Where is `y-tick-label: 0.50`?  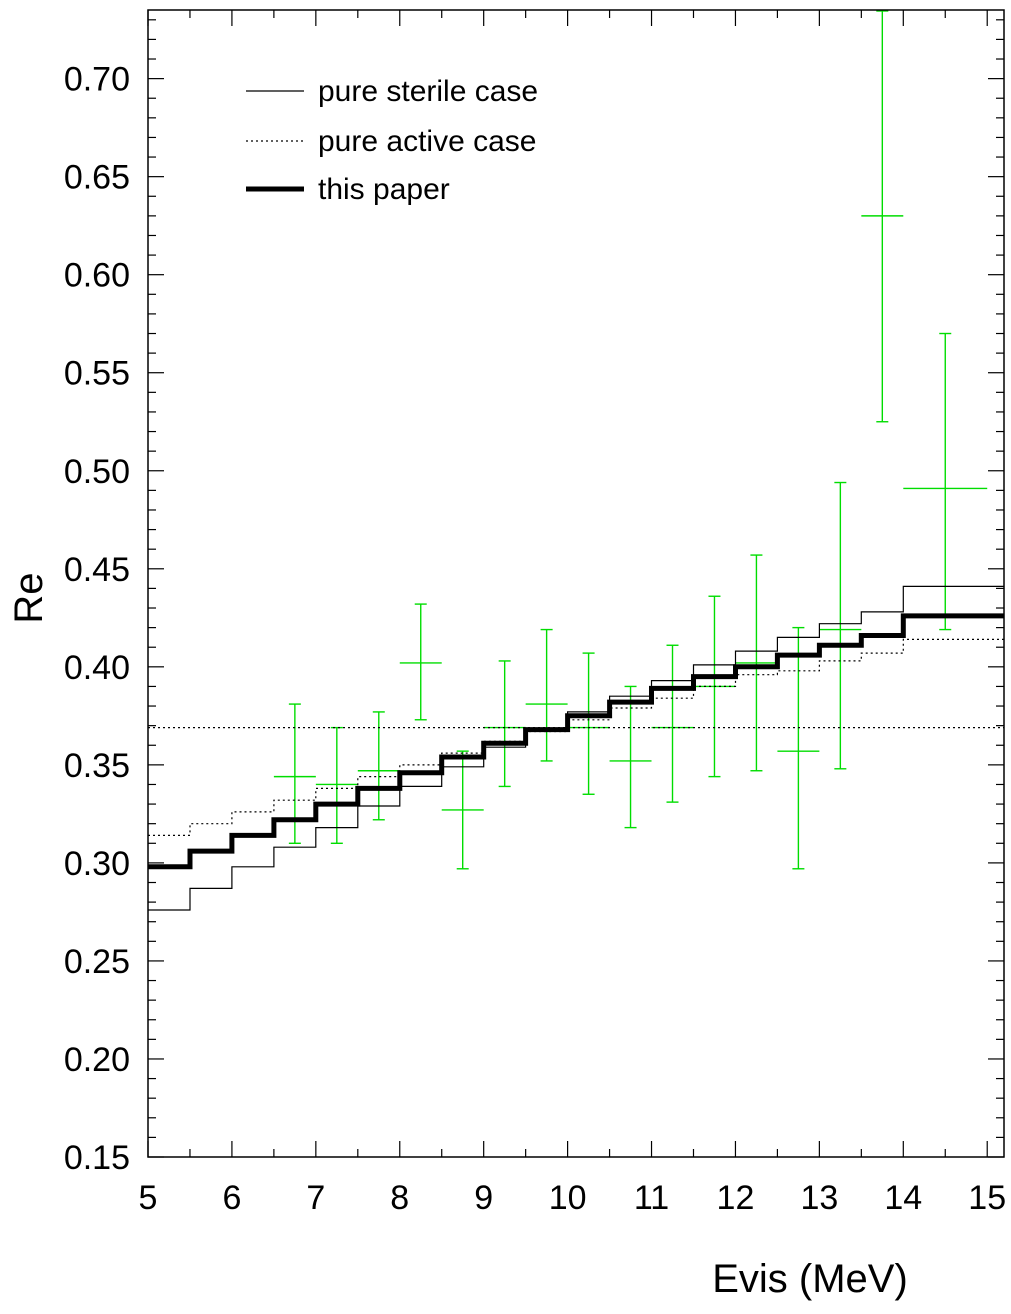 y-tick-label: 0.50 is located at coordinates (97, 472).